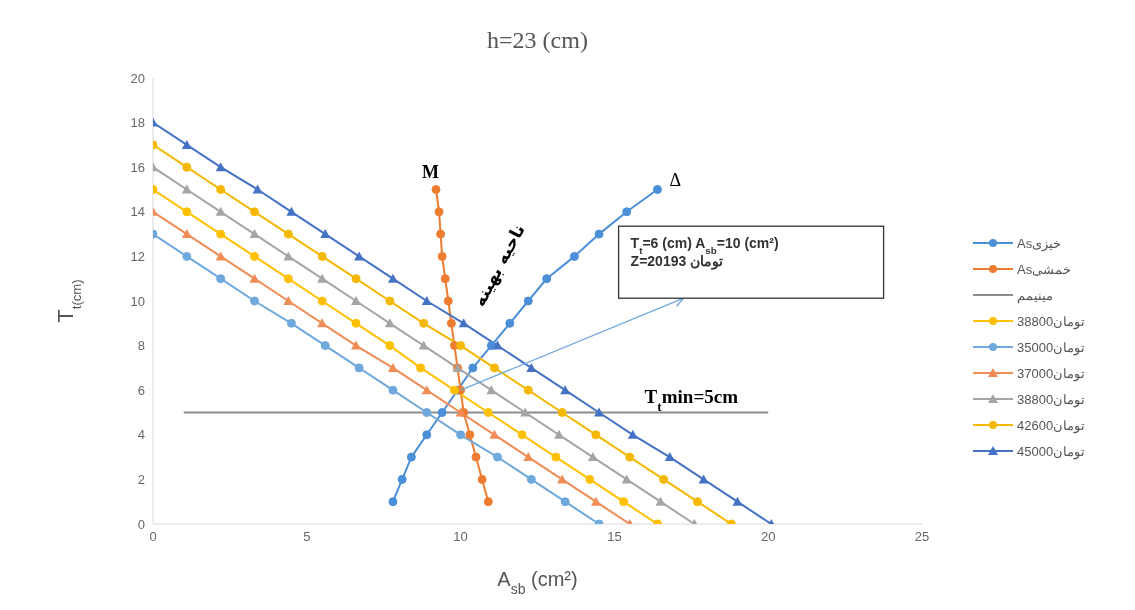  I want to click on y-tick-label: 6, so click(141, 390).